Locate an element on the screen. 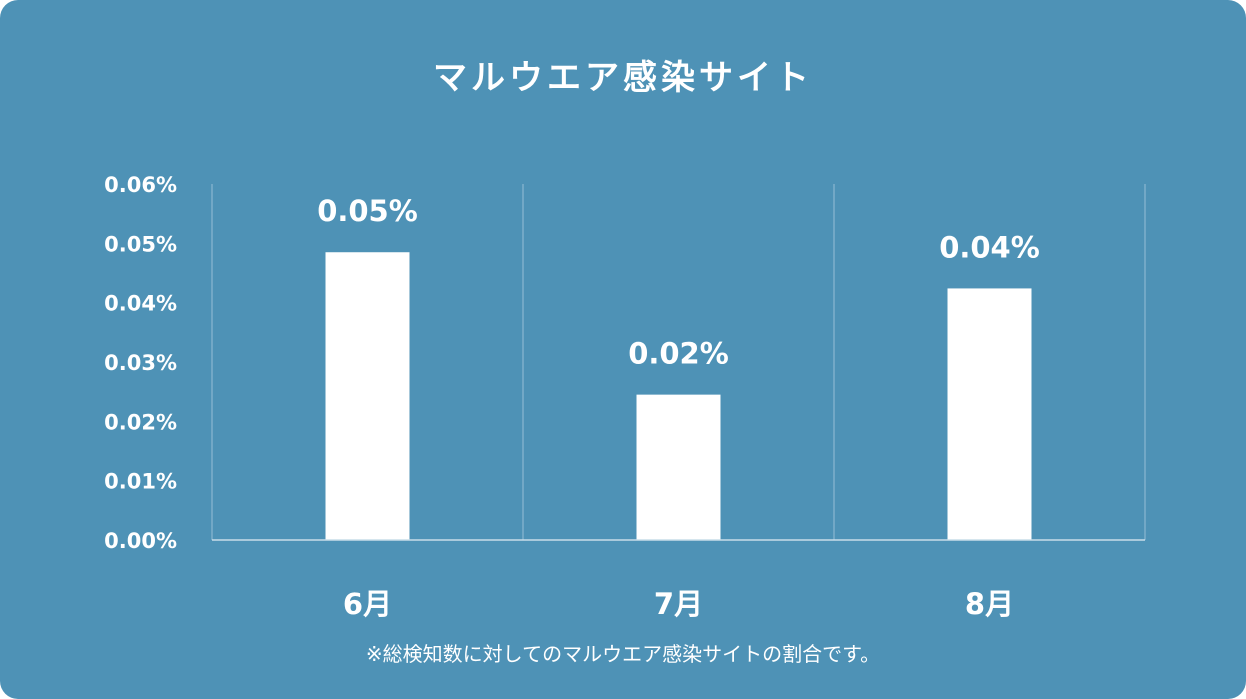 The width and height of the screenshot is (1246, 699). y-tick-label: 0.03% is located at coordinates (140, 363).